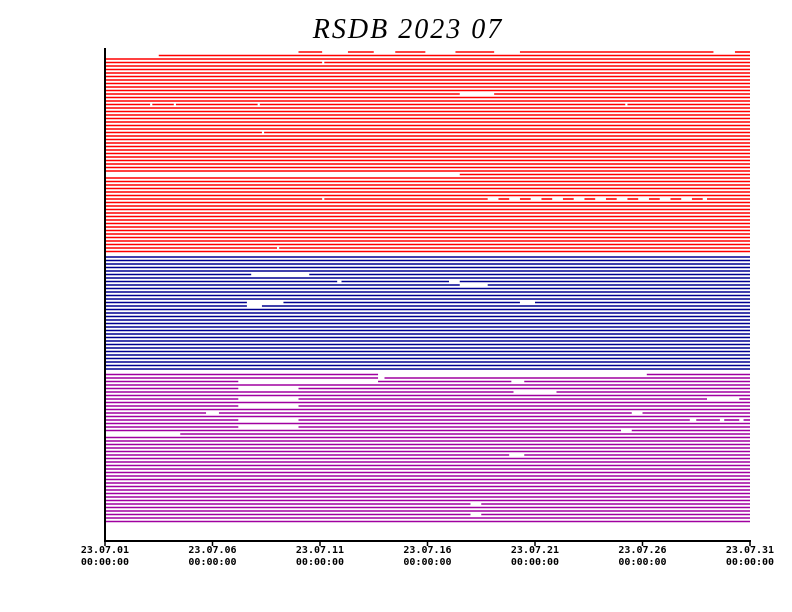 The height and width of the screenshot is (612, 792). Describe the element at coordinates (320, 550) in the screenshot. I see `x-tick-label: 23.07.11` at that location.